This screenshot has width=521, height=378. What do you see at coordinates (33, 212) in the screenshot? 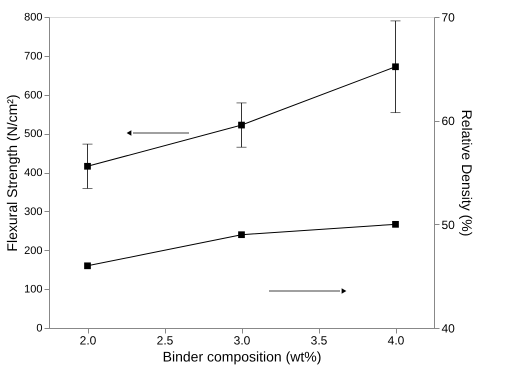
I see `y-tick-label: 300` at bounding box center [33, 212].